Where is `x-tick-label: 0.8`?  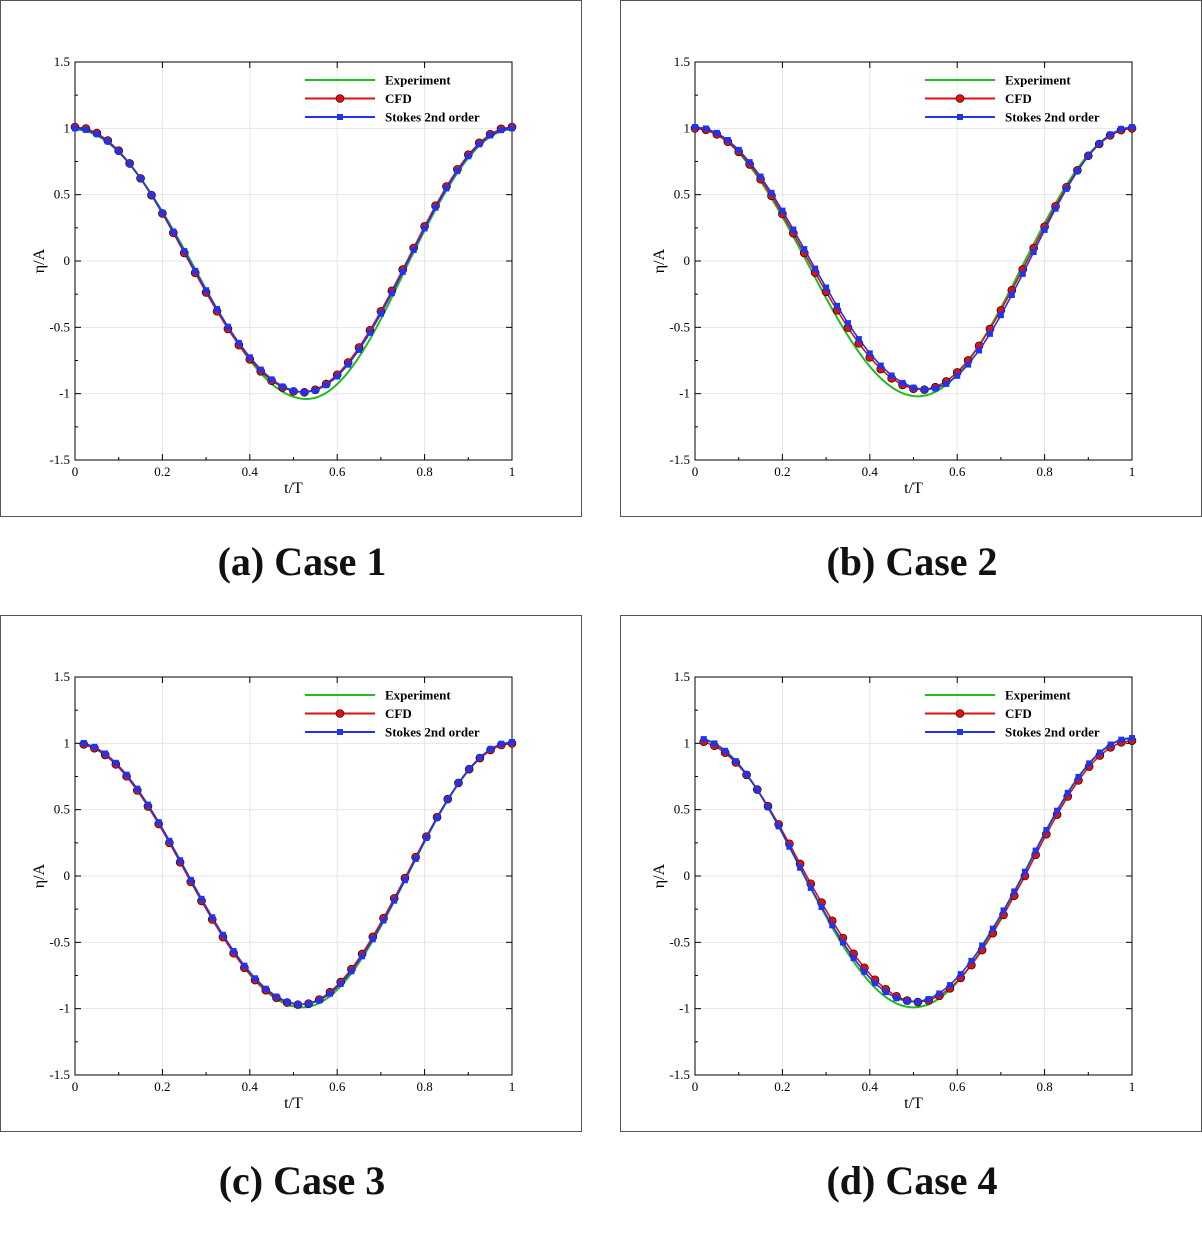
x-tick-label: 0.8 is located at coordinates (424, 1086).